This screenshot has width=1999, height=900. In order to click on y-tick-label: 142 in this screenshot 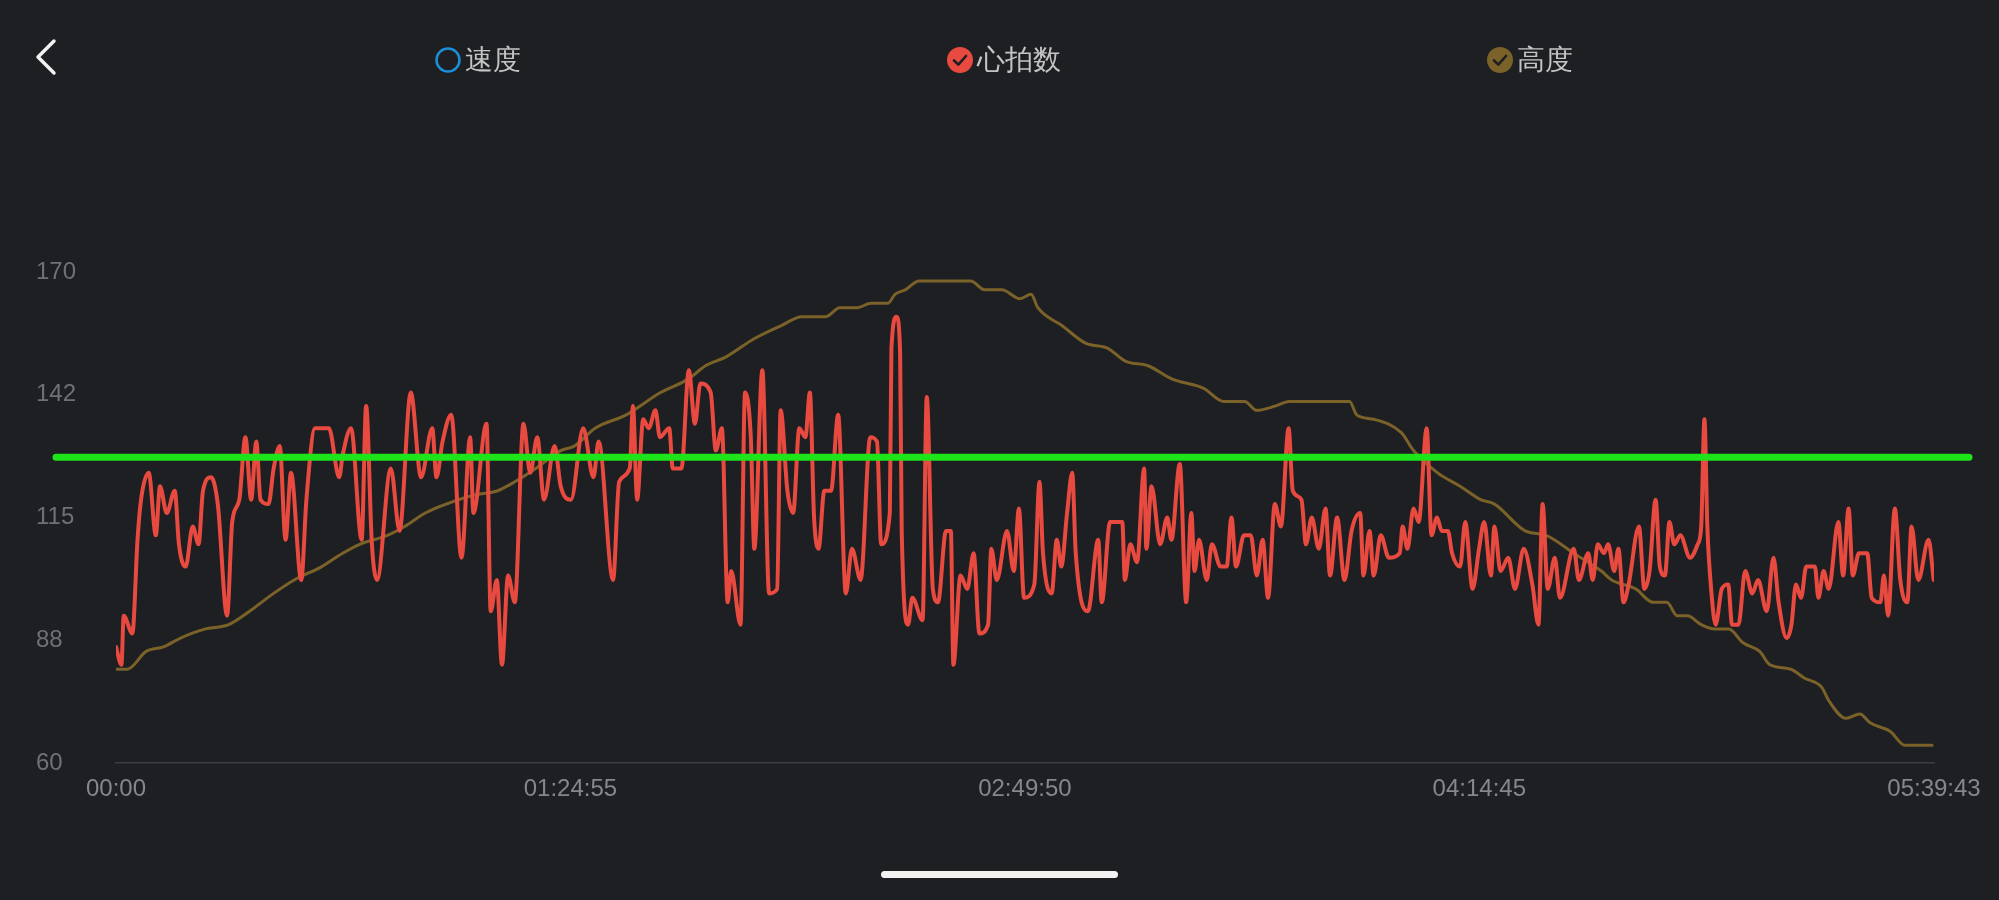, I will do `click(56, 393)`.